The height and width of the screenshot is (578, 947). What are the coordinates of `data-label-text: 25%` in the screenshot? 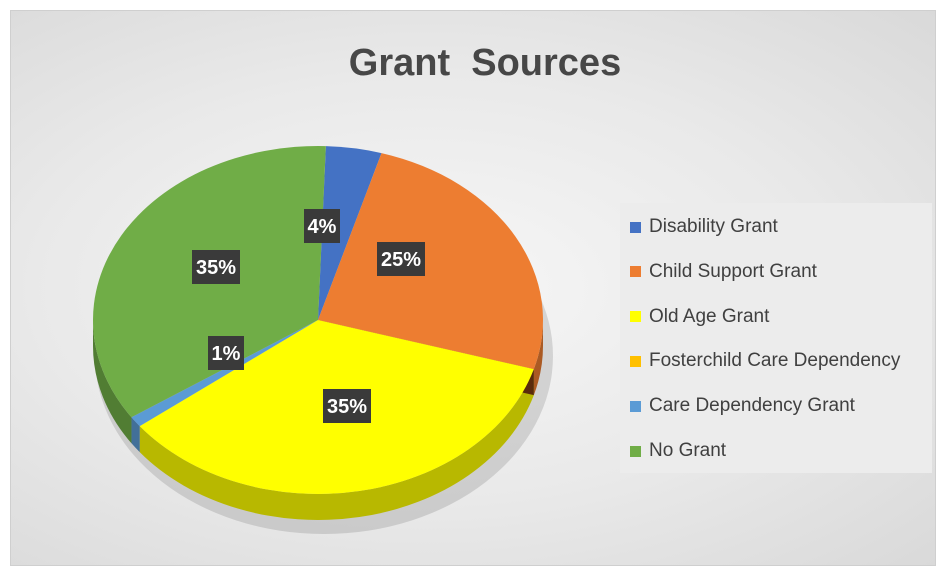 It's located at (401, 260).